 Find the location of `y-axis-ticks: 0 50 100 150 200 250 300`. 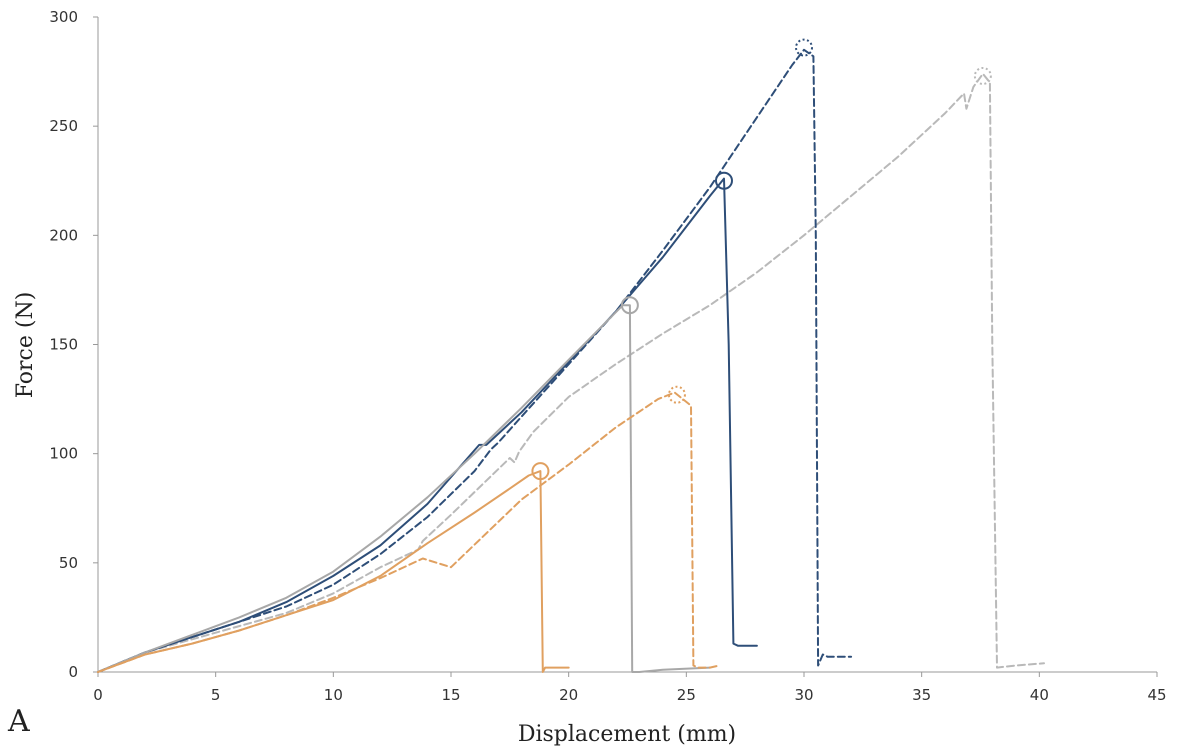

y-axis-ticks: 0 50 100 150 200 250 300 is located at coordinates (73, 344).